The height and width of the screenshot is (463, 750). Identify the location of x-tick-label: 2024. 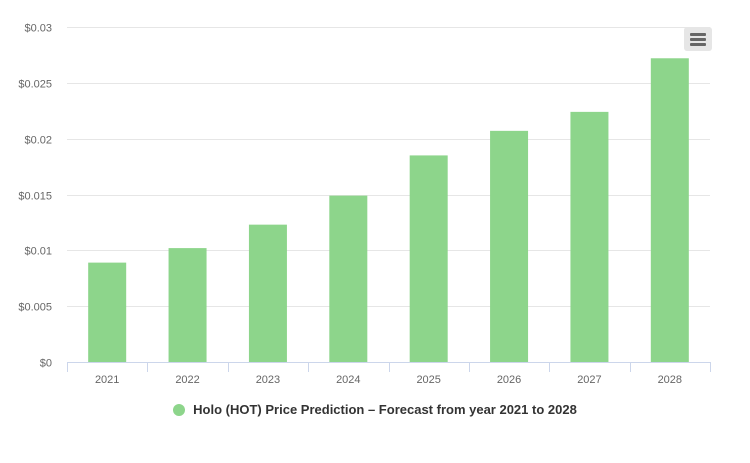
(348, 380).